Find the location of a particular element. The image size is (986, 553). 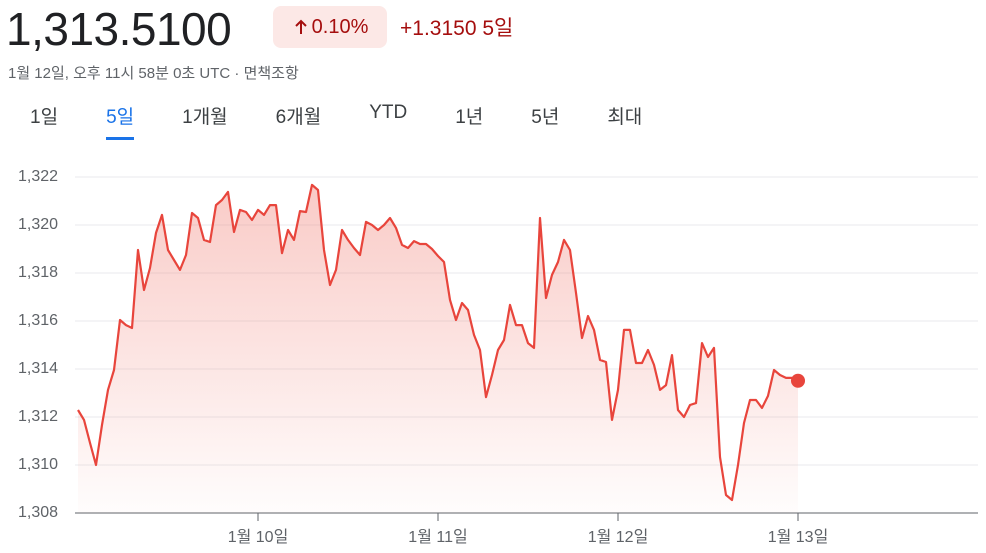

range-tab: 5일 is located at coordinates (120, 121).